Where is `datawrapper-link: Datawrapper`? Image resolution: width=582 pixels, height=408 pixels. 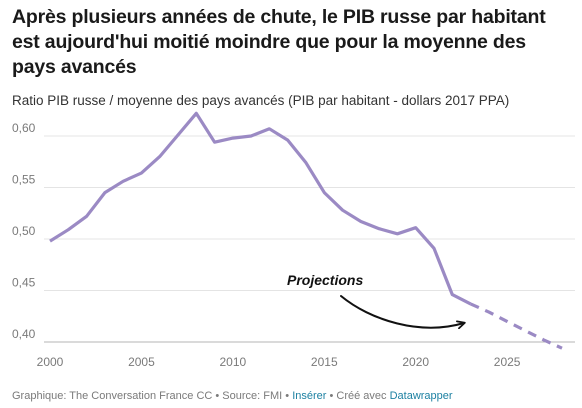 datawrapper-link: Datawrapper is located at coordinates (421, 396).